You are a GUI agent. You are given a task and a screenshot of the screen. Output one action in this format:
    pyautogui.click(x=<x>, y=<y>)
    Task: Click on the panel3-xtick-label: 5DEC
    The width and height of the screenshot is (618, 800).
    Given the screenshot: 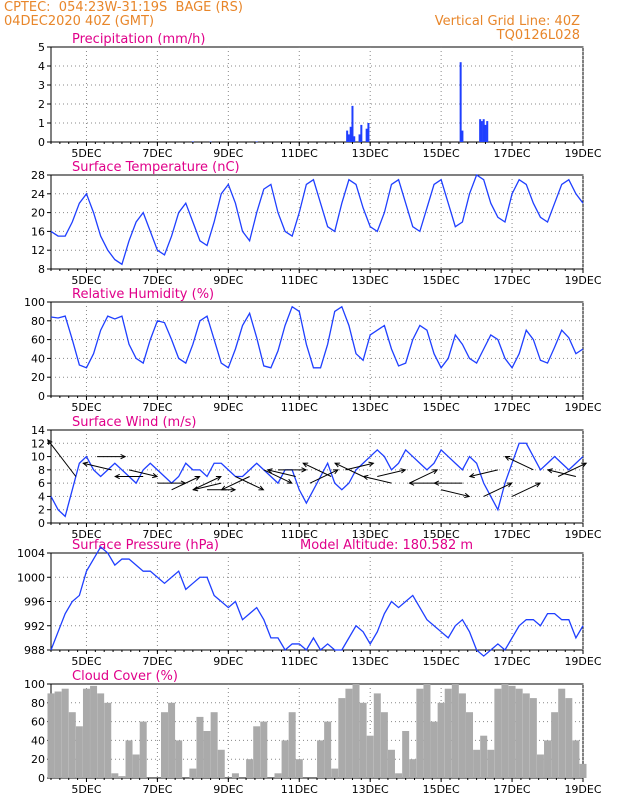 What is the action you would take?
    pyautogui.click(x=86, y=407)
    